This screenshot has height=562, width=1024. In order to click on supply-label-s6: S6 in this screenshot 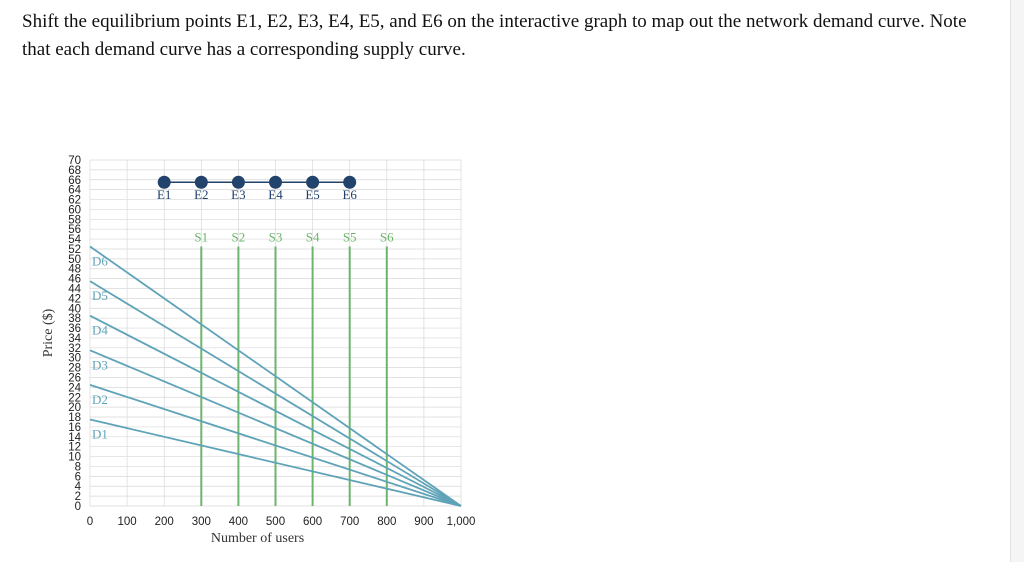, I will do `click(387, 237)`.